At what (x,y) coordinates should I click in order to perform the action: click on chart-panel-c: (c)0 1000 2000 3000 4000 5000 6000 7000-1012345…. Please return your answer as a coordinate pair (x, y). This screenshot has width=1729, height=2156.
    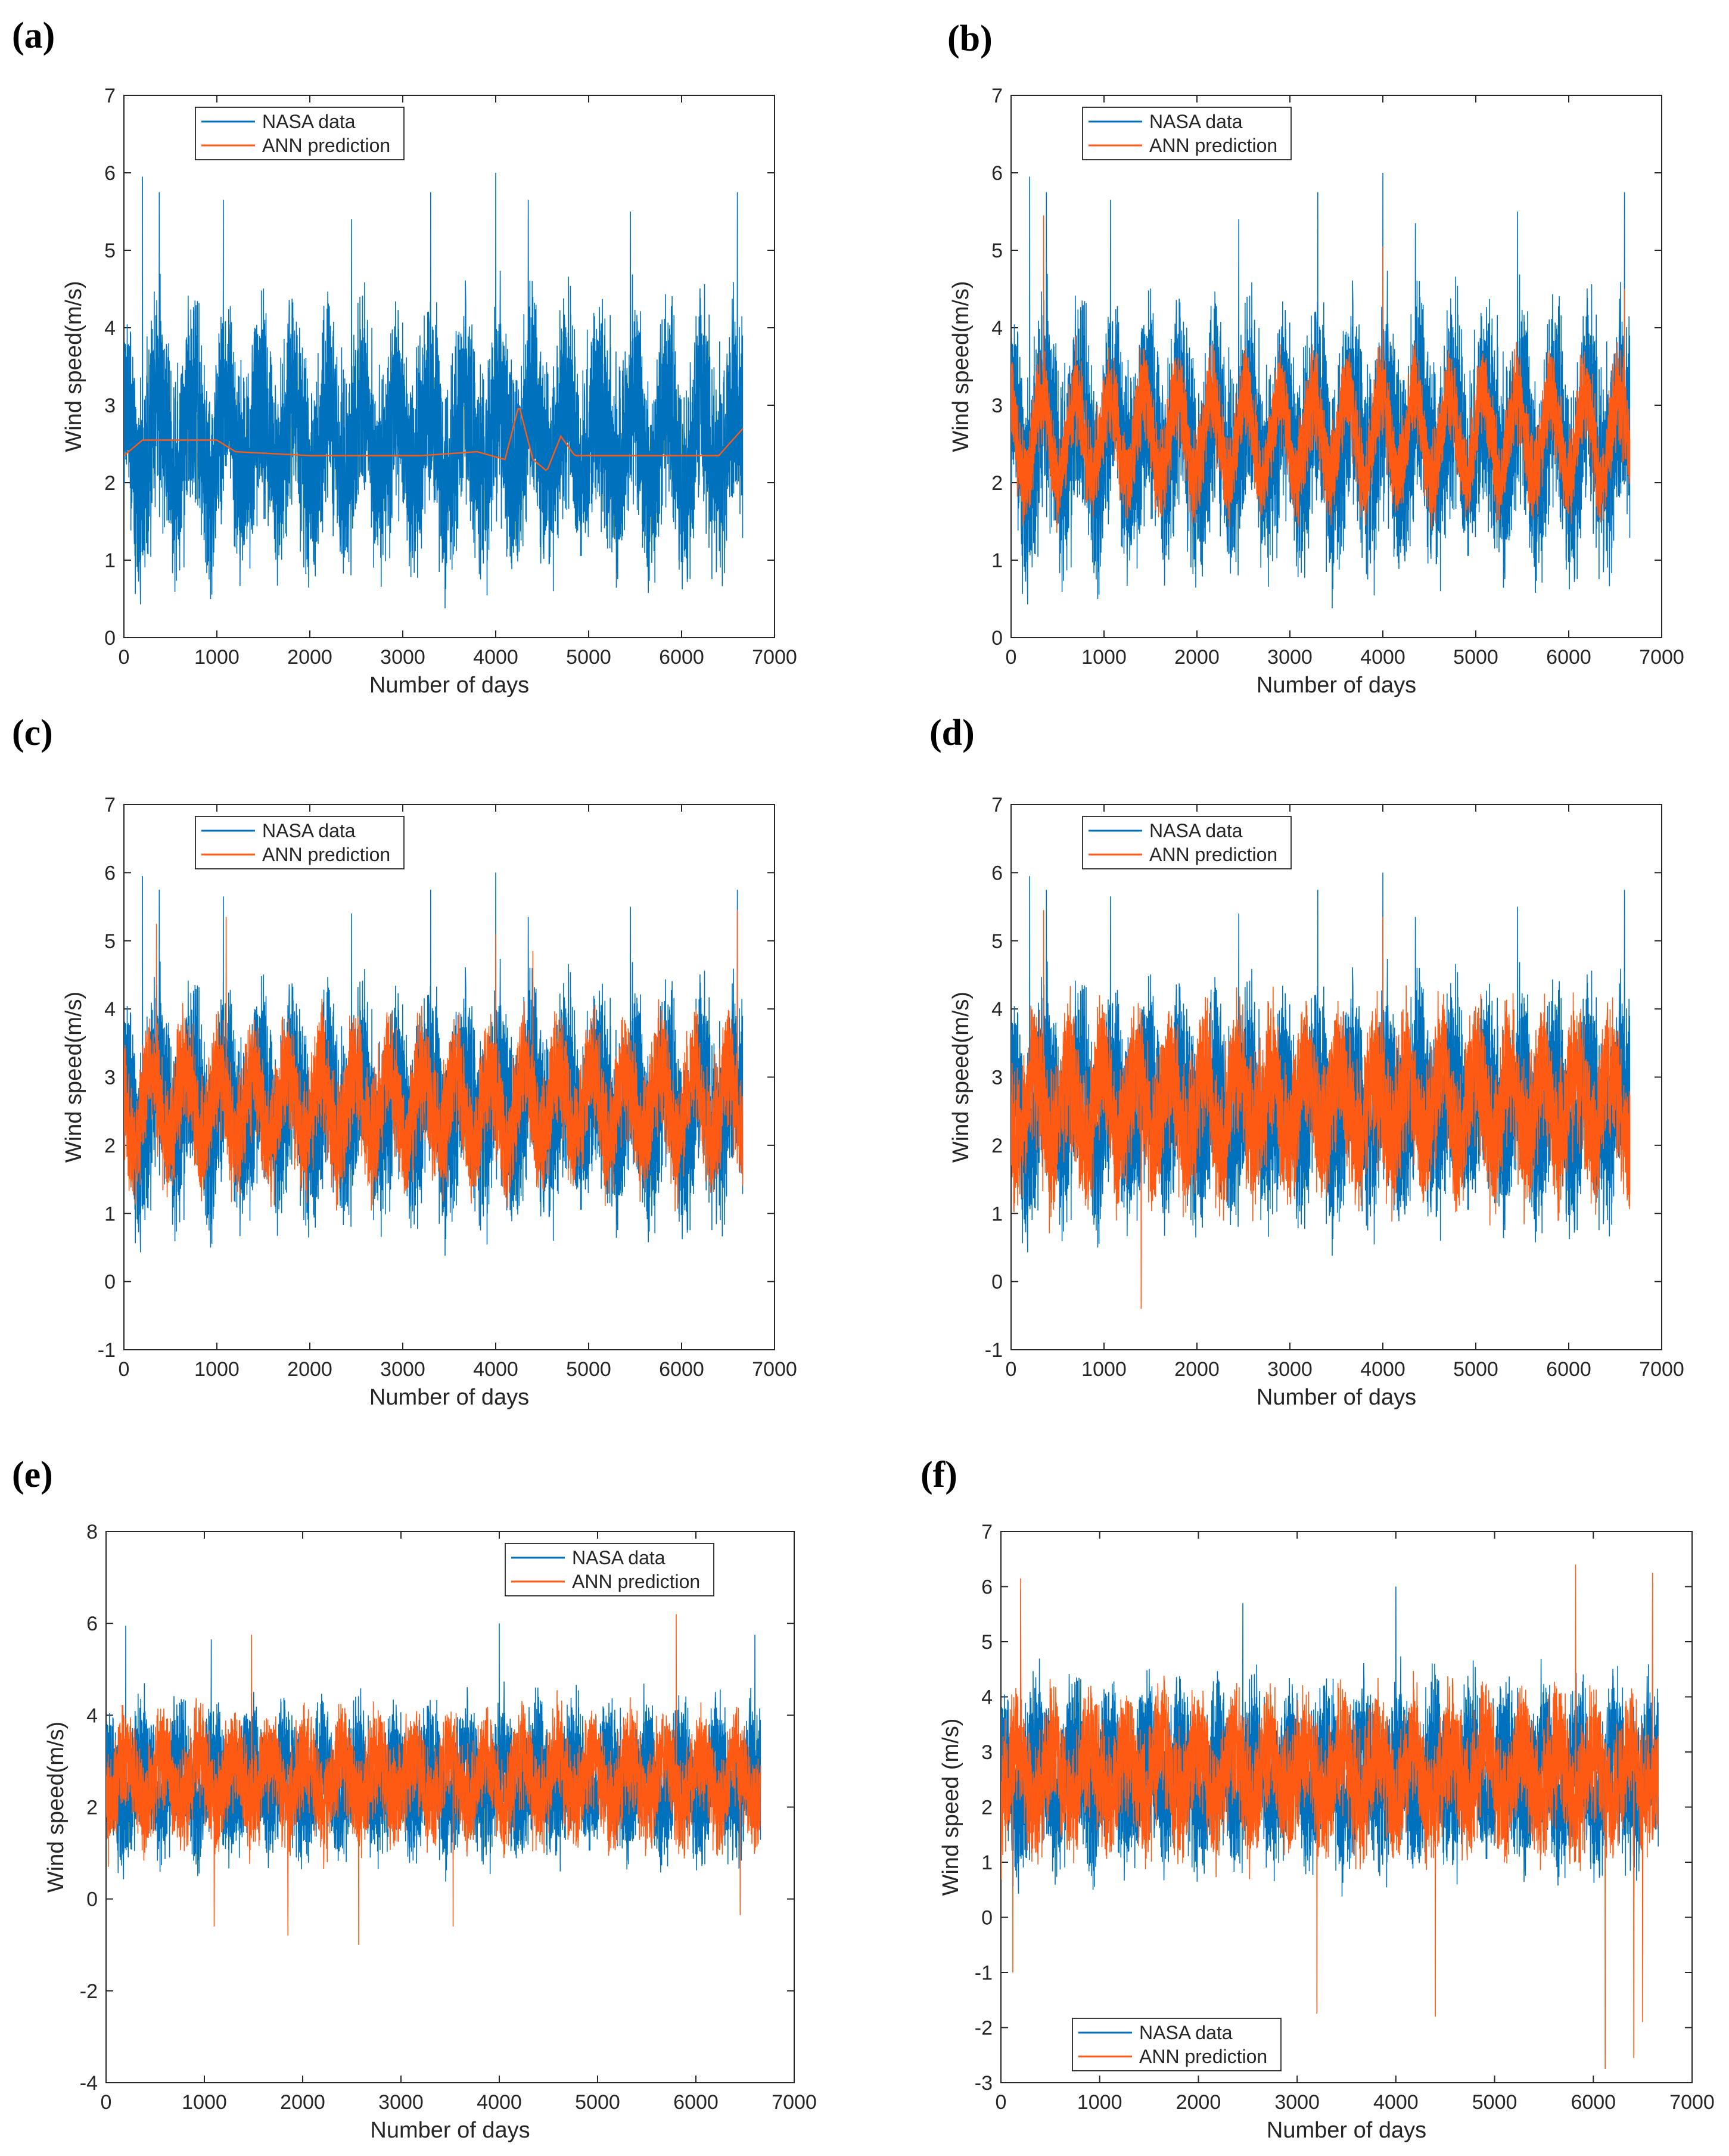
    Looking at the image, I should click on (404, 1061).